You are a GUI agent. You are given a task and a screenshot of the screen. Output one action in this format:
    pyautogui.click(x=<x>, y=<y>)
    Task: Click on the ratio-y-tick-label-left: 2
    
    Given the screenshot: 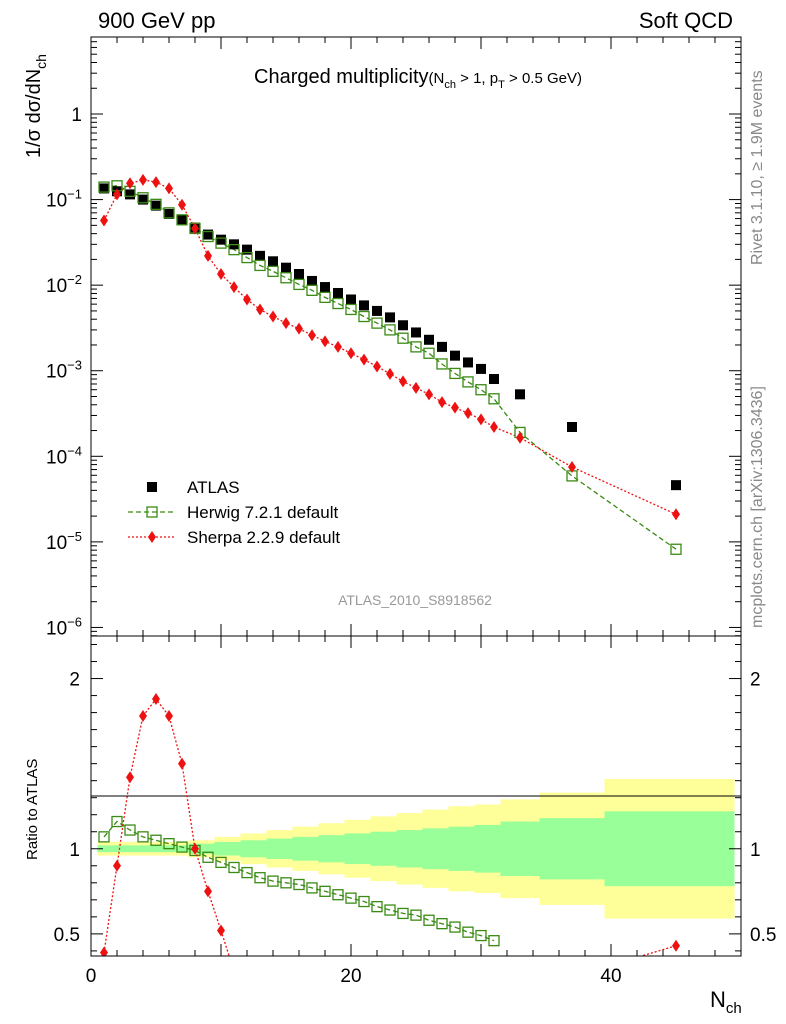 What is the action you would take?
    pyautogui.click(x=74, y=680)
    